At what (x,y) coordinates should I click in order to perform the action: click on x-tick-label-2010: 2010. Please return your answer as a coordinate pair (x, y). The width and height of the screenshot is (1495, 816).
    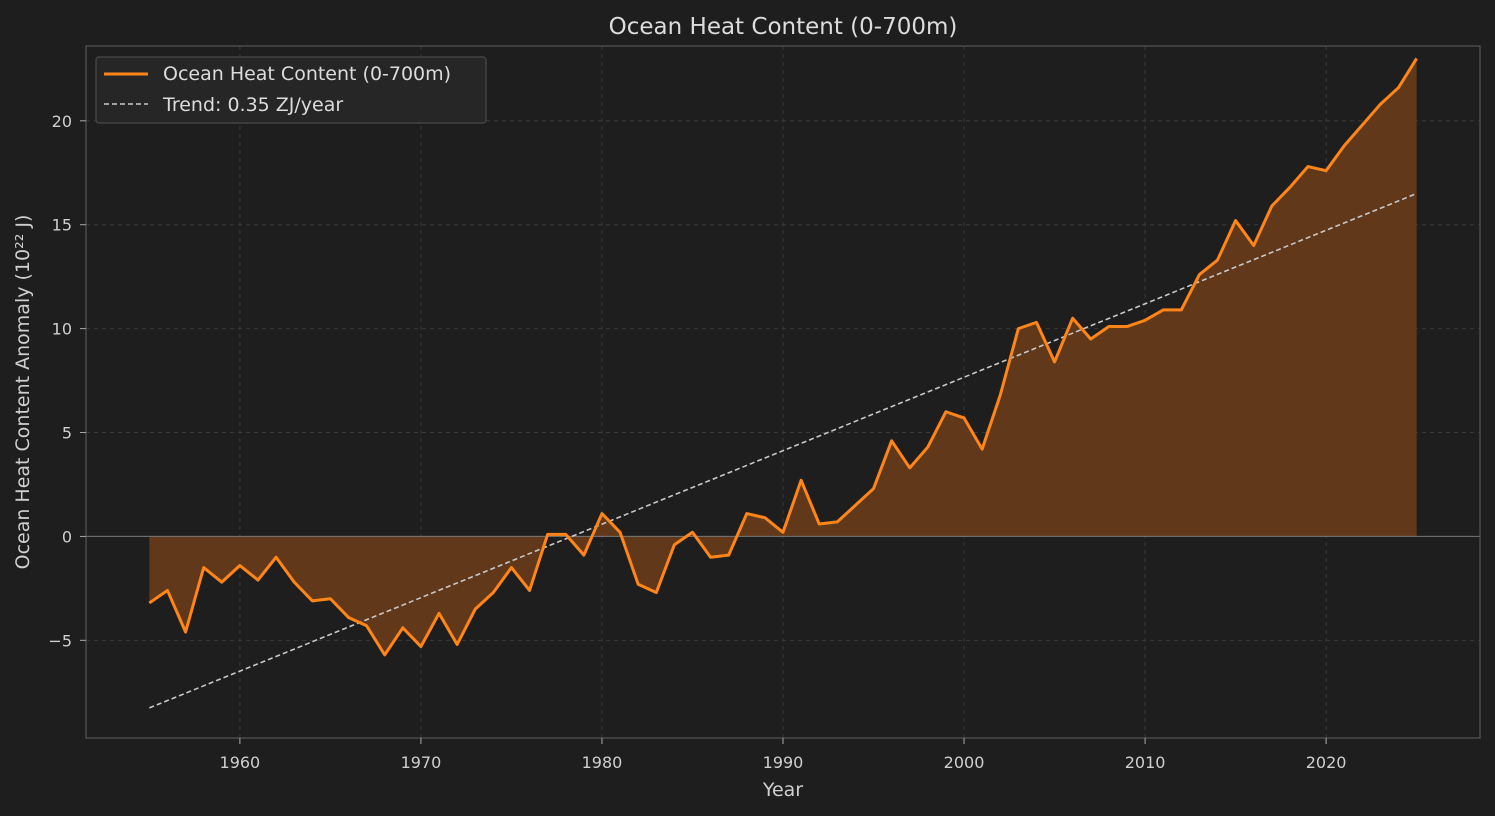
    Looking at the image, I should click on (1145, 762).